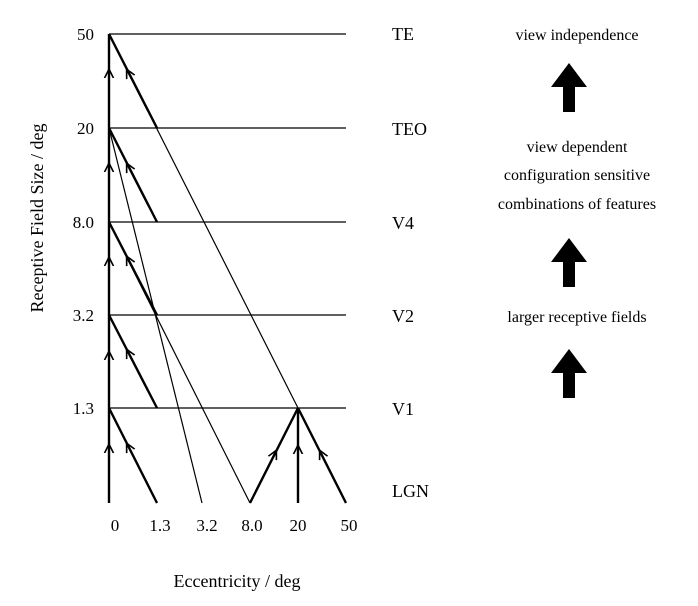 The image size is (698, 606). I want to click on x-tick-label: 3.2, so click(206, 525).